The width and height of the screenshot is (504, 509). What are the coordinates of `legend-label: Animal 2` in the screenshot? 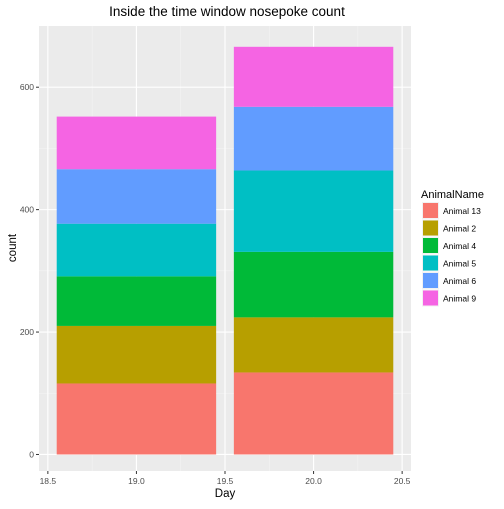 It's located at (459, 229).